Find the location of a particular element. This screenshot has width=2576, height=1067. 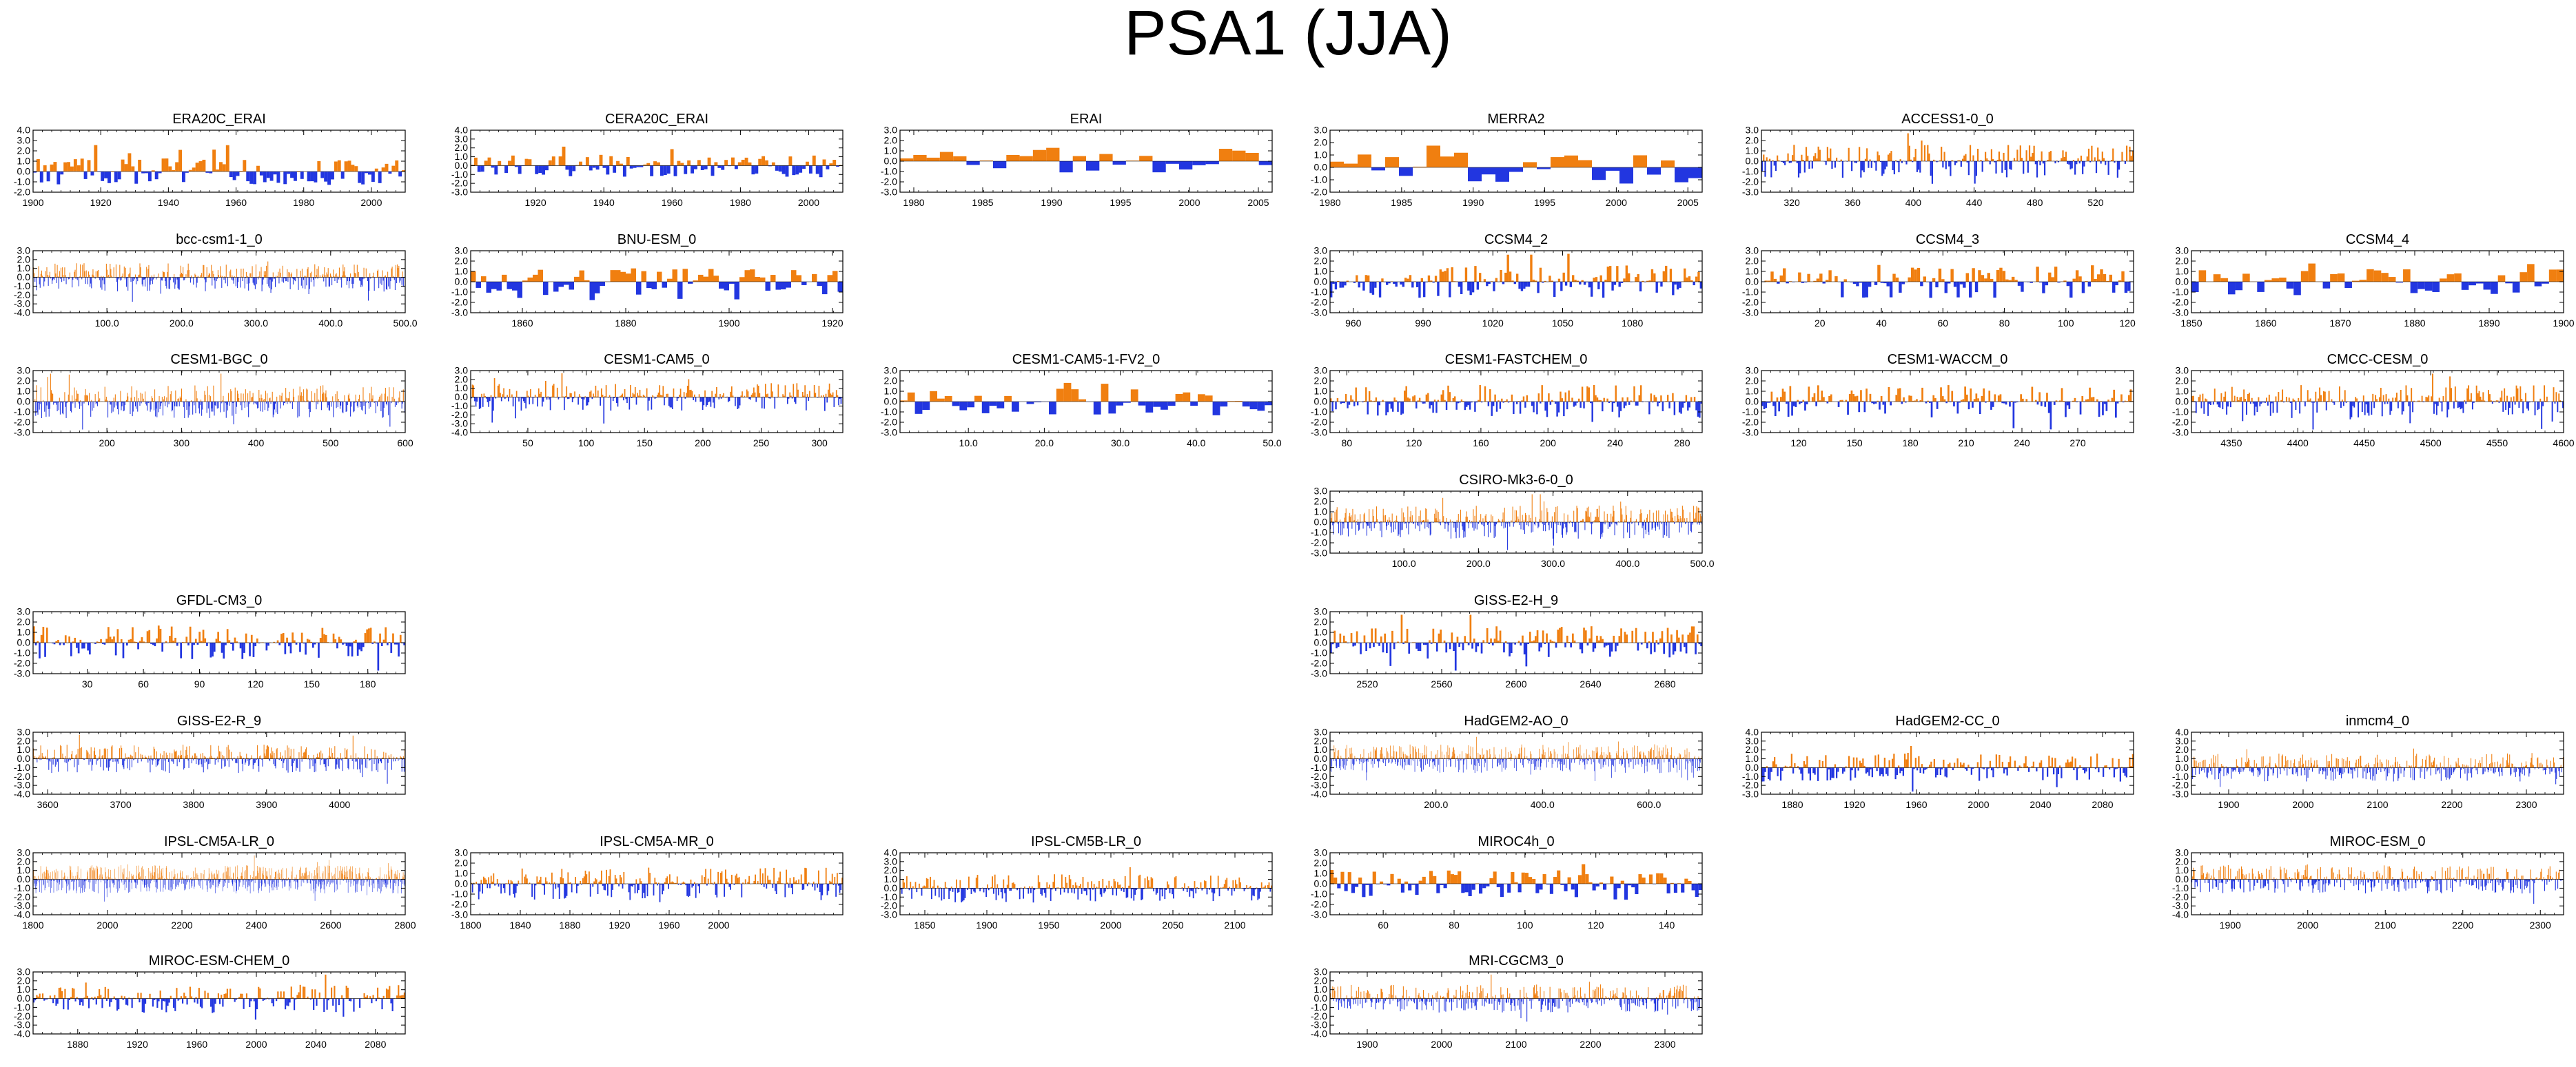

x-tick-label: 1900 is located at coordinates (32, 202).